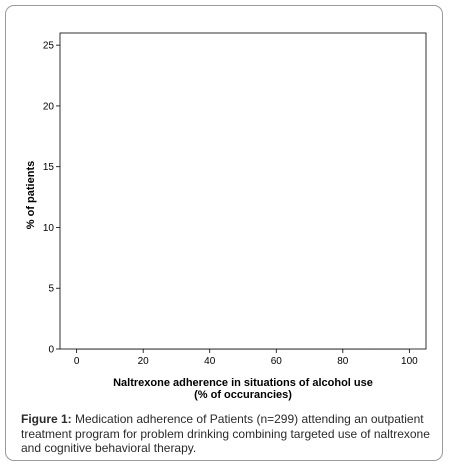 The image size is (450, 468). Describe the element at coordinates (51, 289) in the screenshot. I see `y-tick-label-1: 5` at that location.